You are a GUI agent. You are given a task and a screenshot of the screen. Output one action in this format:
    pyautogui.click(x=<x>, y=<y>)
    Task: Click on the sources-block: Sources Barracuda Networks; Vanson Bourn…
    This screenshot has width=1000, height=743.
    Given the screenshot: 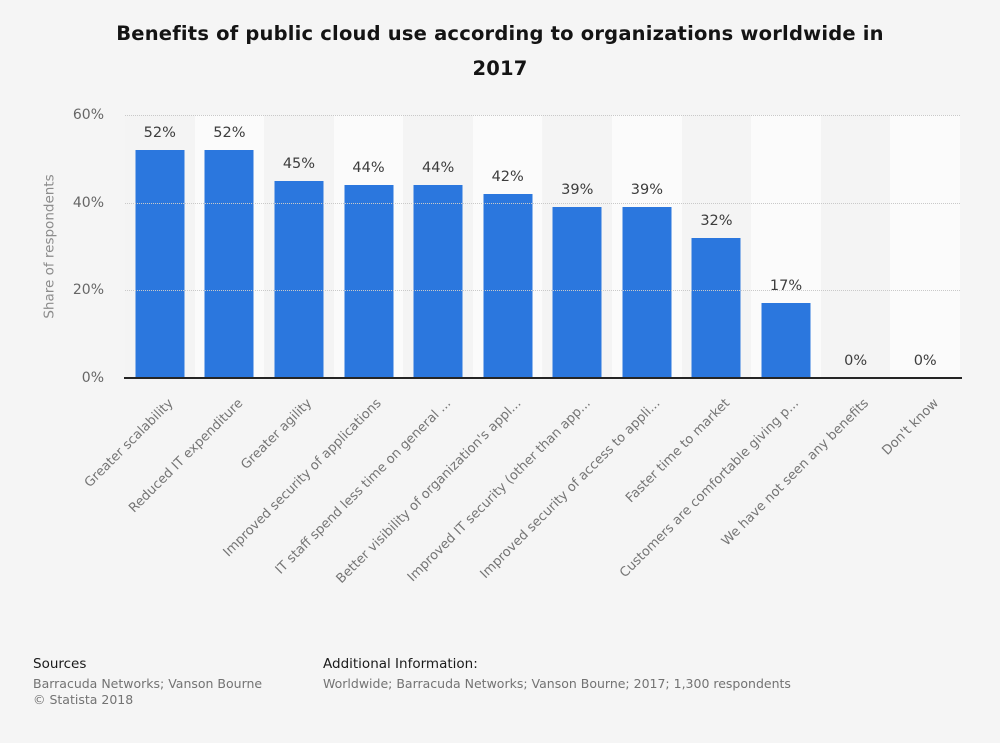 What is the action you would take?
    pyautogui.click(x=147, y=681)
    